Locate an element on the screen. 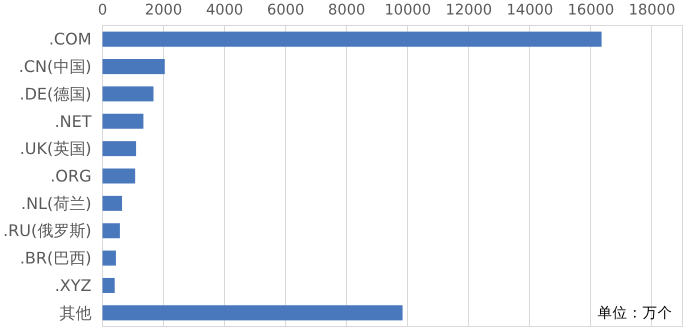 Image resolution: width=700 pixels, height=336 pixels. x-tick-label: 14000 is located at coordinates (530, 10).